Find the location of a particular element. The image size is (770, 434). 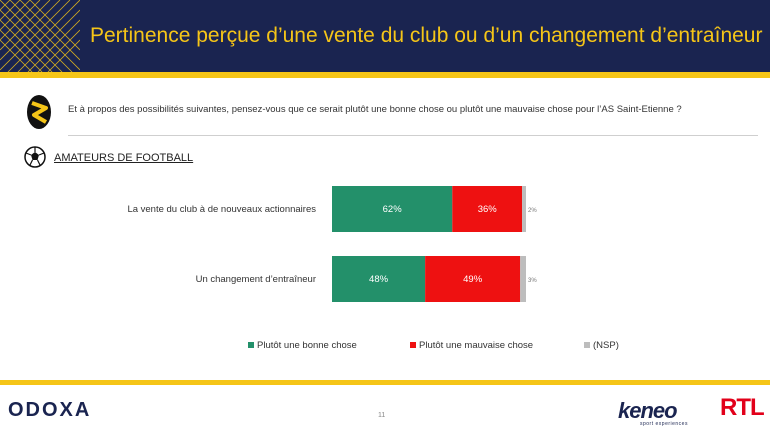

legend-label: Plutôt une bonne chose is located at coordinates (307, 345).